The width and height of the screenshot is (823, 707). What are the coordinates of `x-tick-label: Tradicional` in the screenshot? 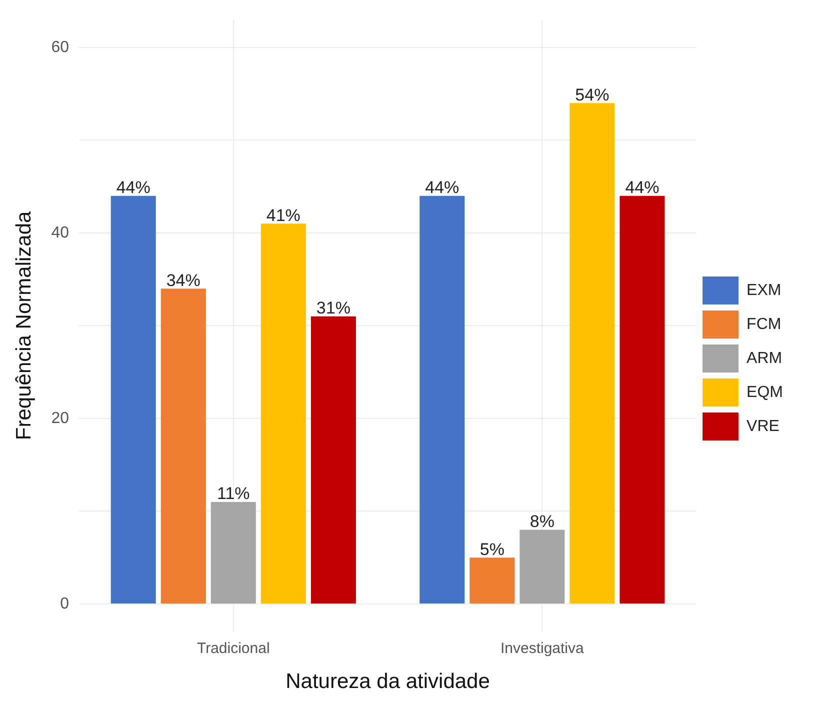 It's located at (233, 648).